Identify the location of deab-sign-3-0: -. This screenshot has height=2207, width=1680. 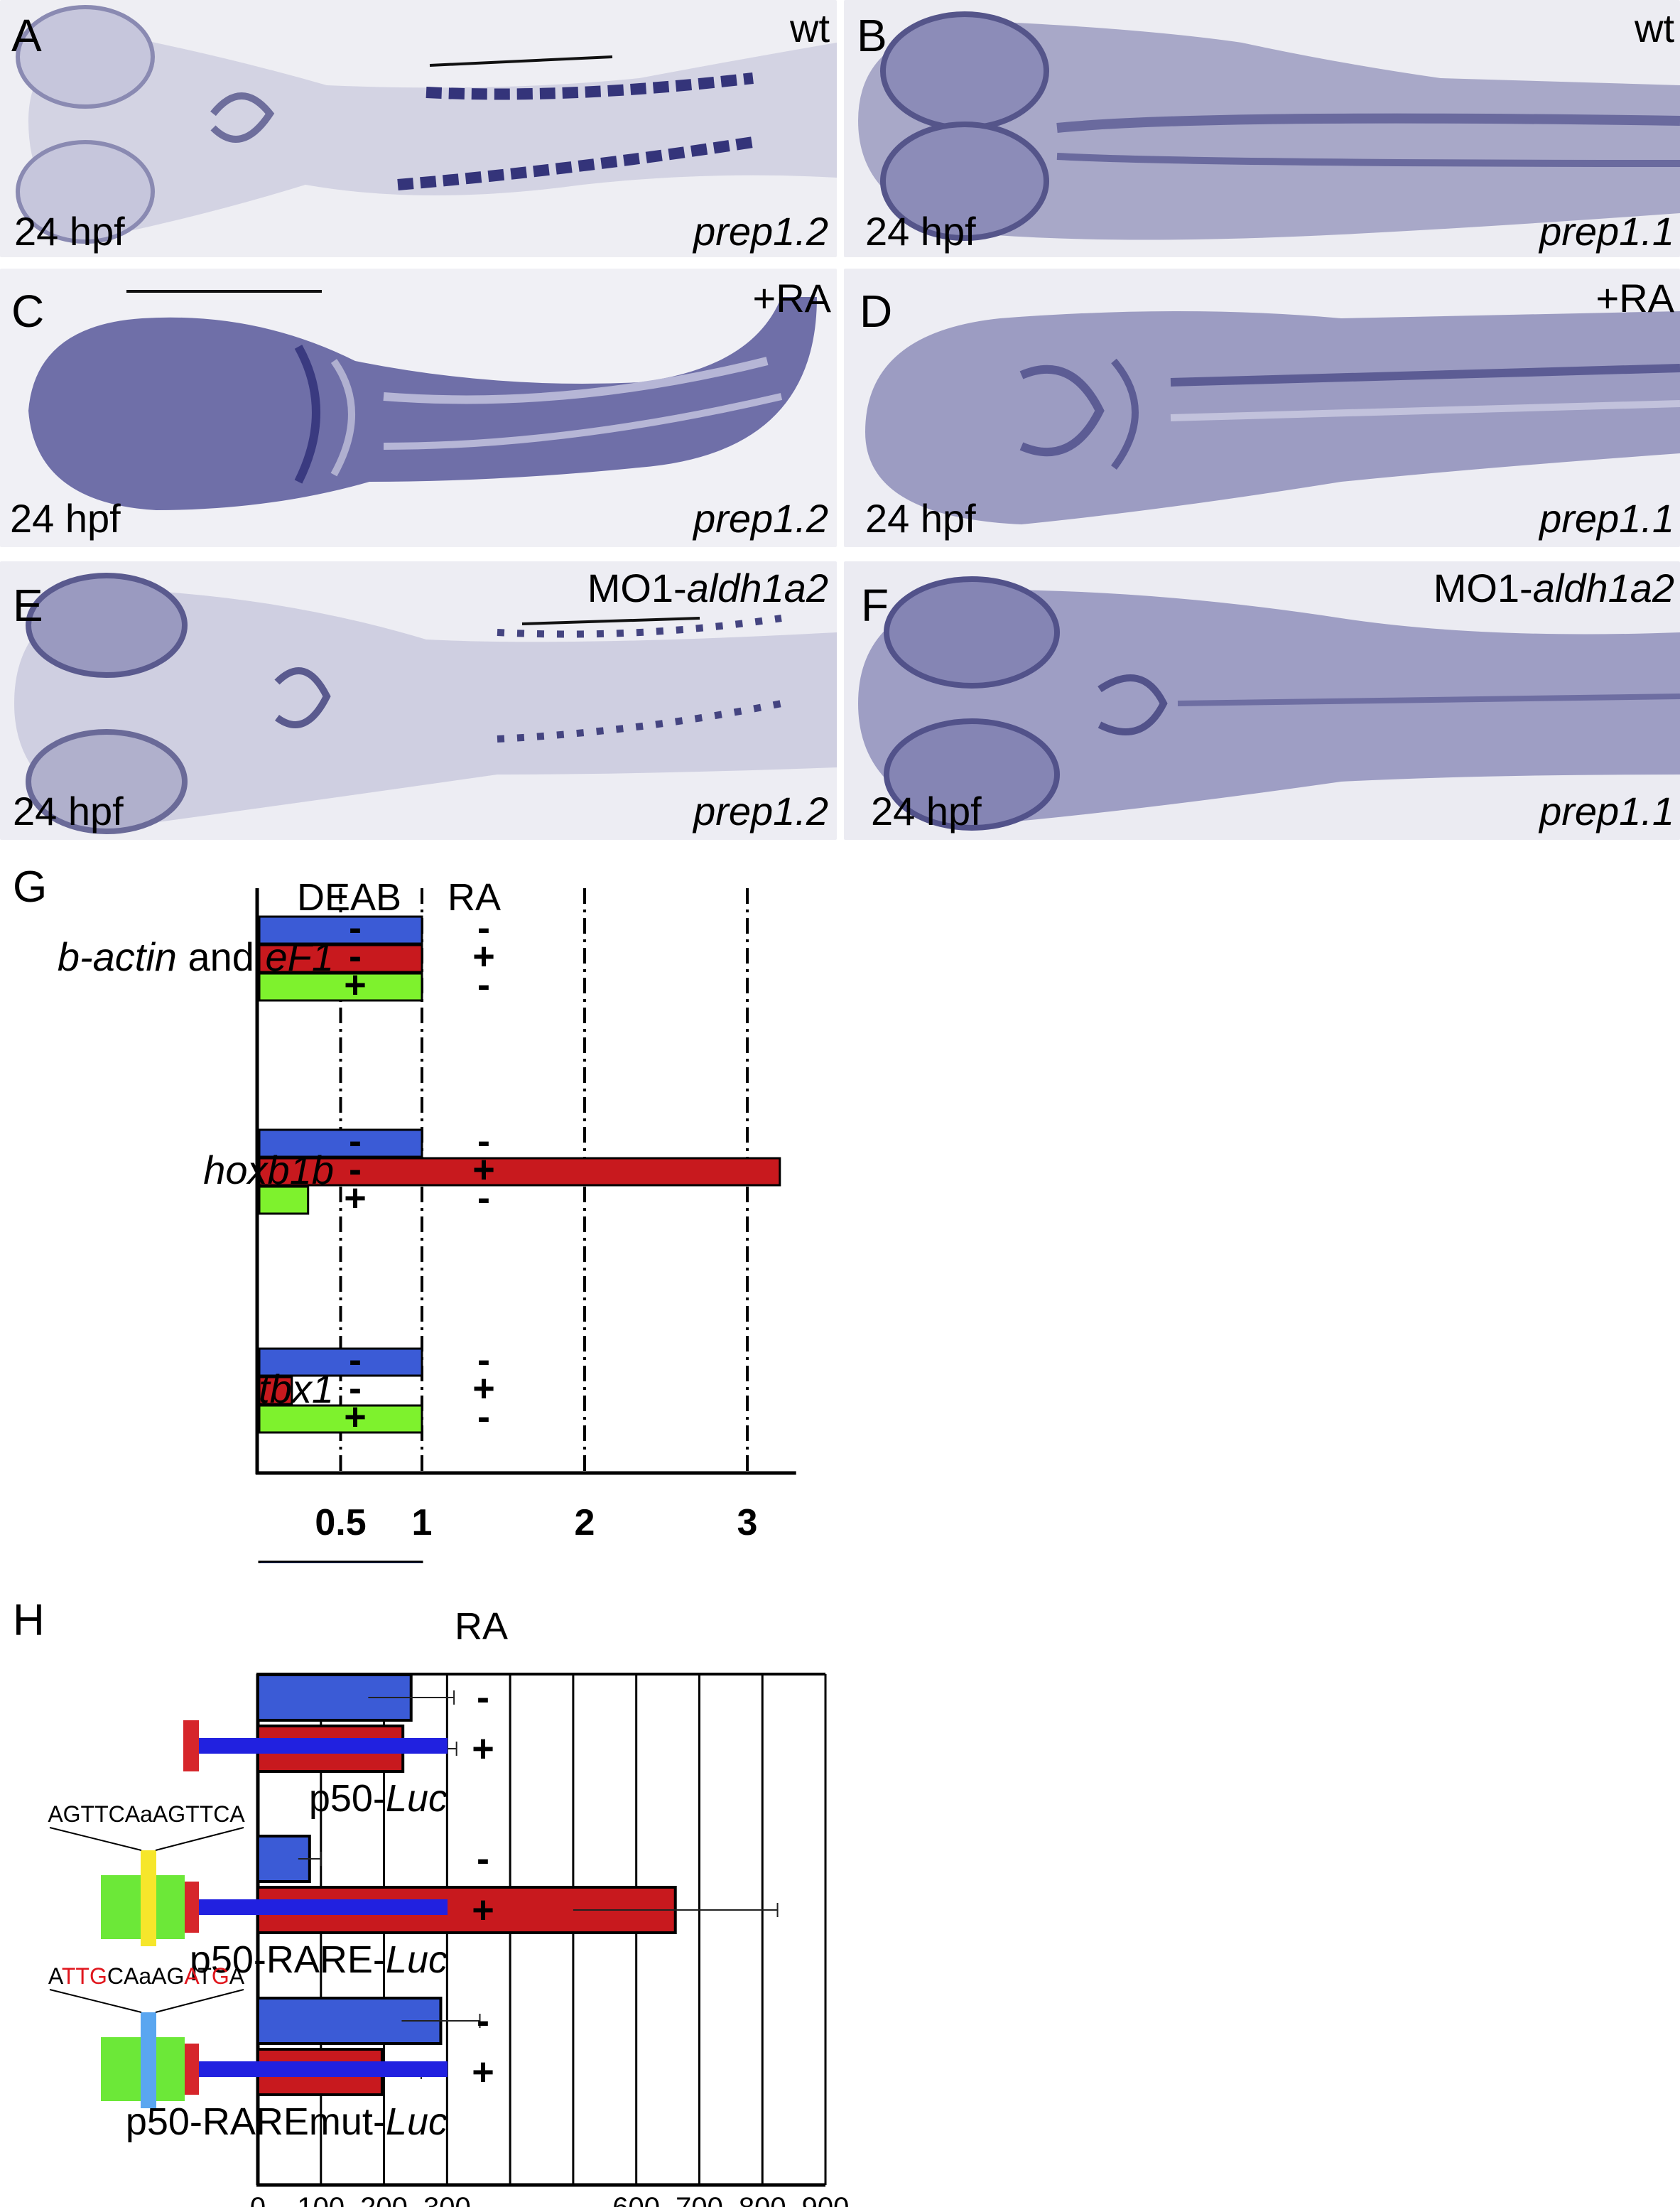
(356, 1557).